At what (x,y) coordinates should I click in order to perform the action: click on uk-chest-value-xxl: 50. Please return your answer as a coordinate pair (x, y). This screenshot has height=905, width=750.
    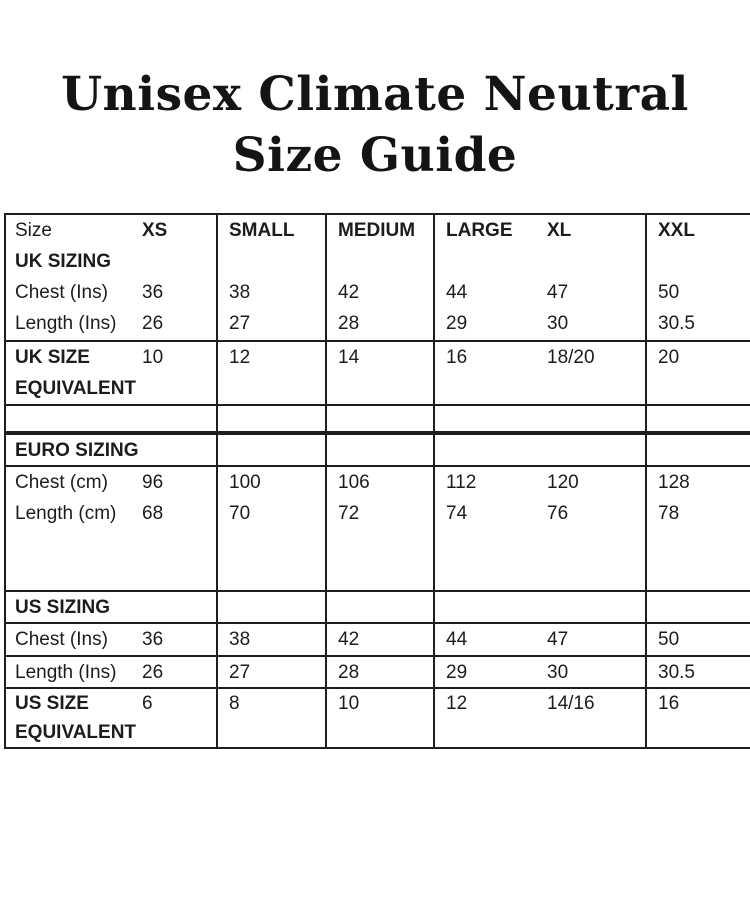
    Looking at the image, I should click on (669, 292).